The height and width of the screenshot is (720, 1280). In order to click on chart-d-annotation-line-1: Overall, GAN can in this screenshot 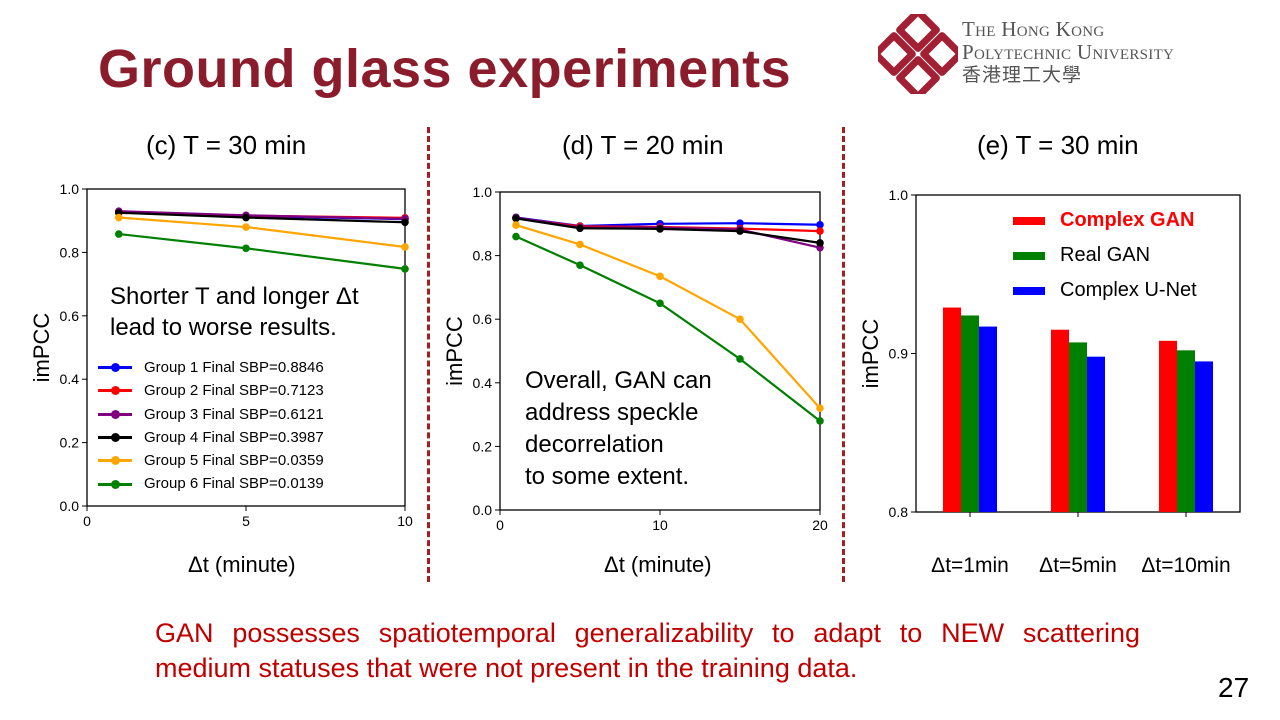, I will do `click(618, 380)`.